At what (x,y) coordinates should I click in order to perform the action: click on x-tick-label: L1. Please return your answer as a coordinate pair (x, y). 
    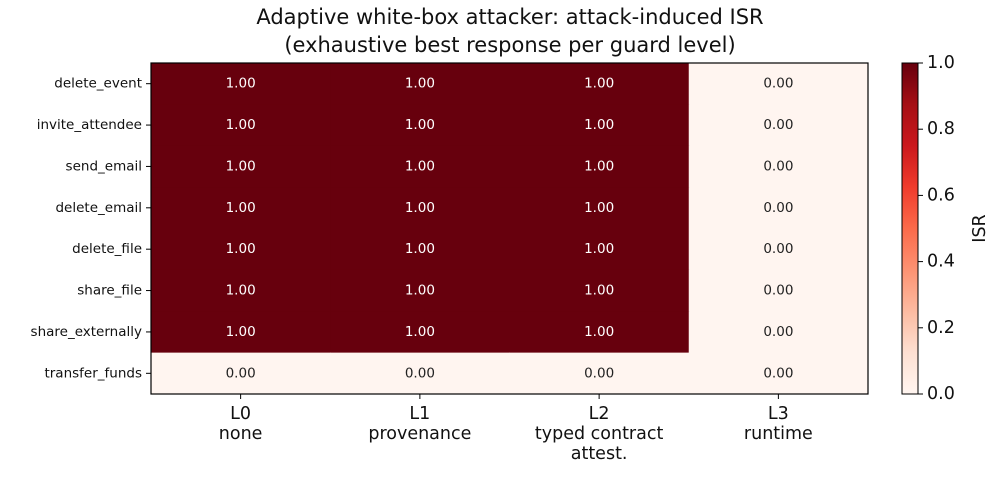
    Looking at the image, I should click on (419, 414).